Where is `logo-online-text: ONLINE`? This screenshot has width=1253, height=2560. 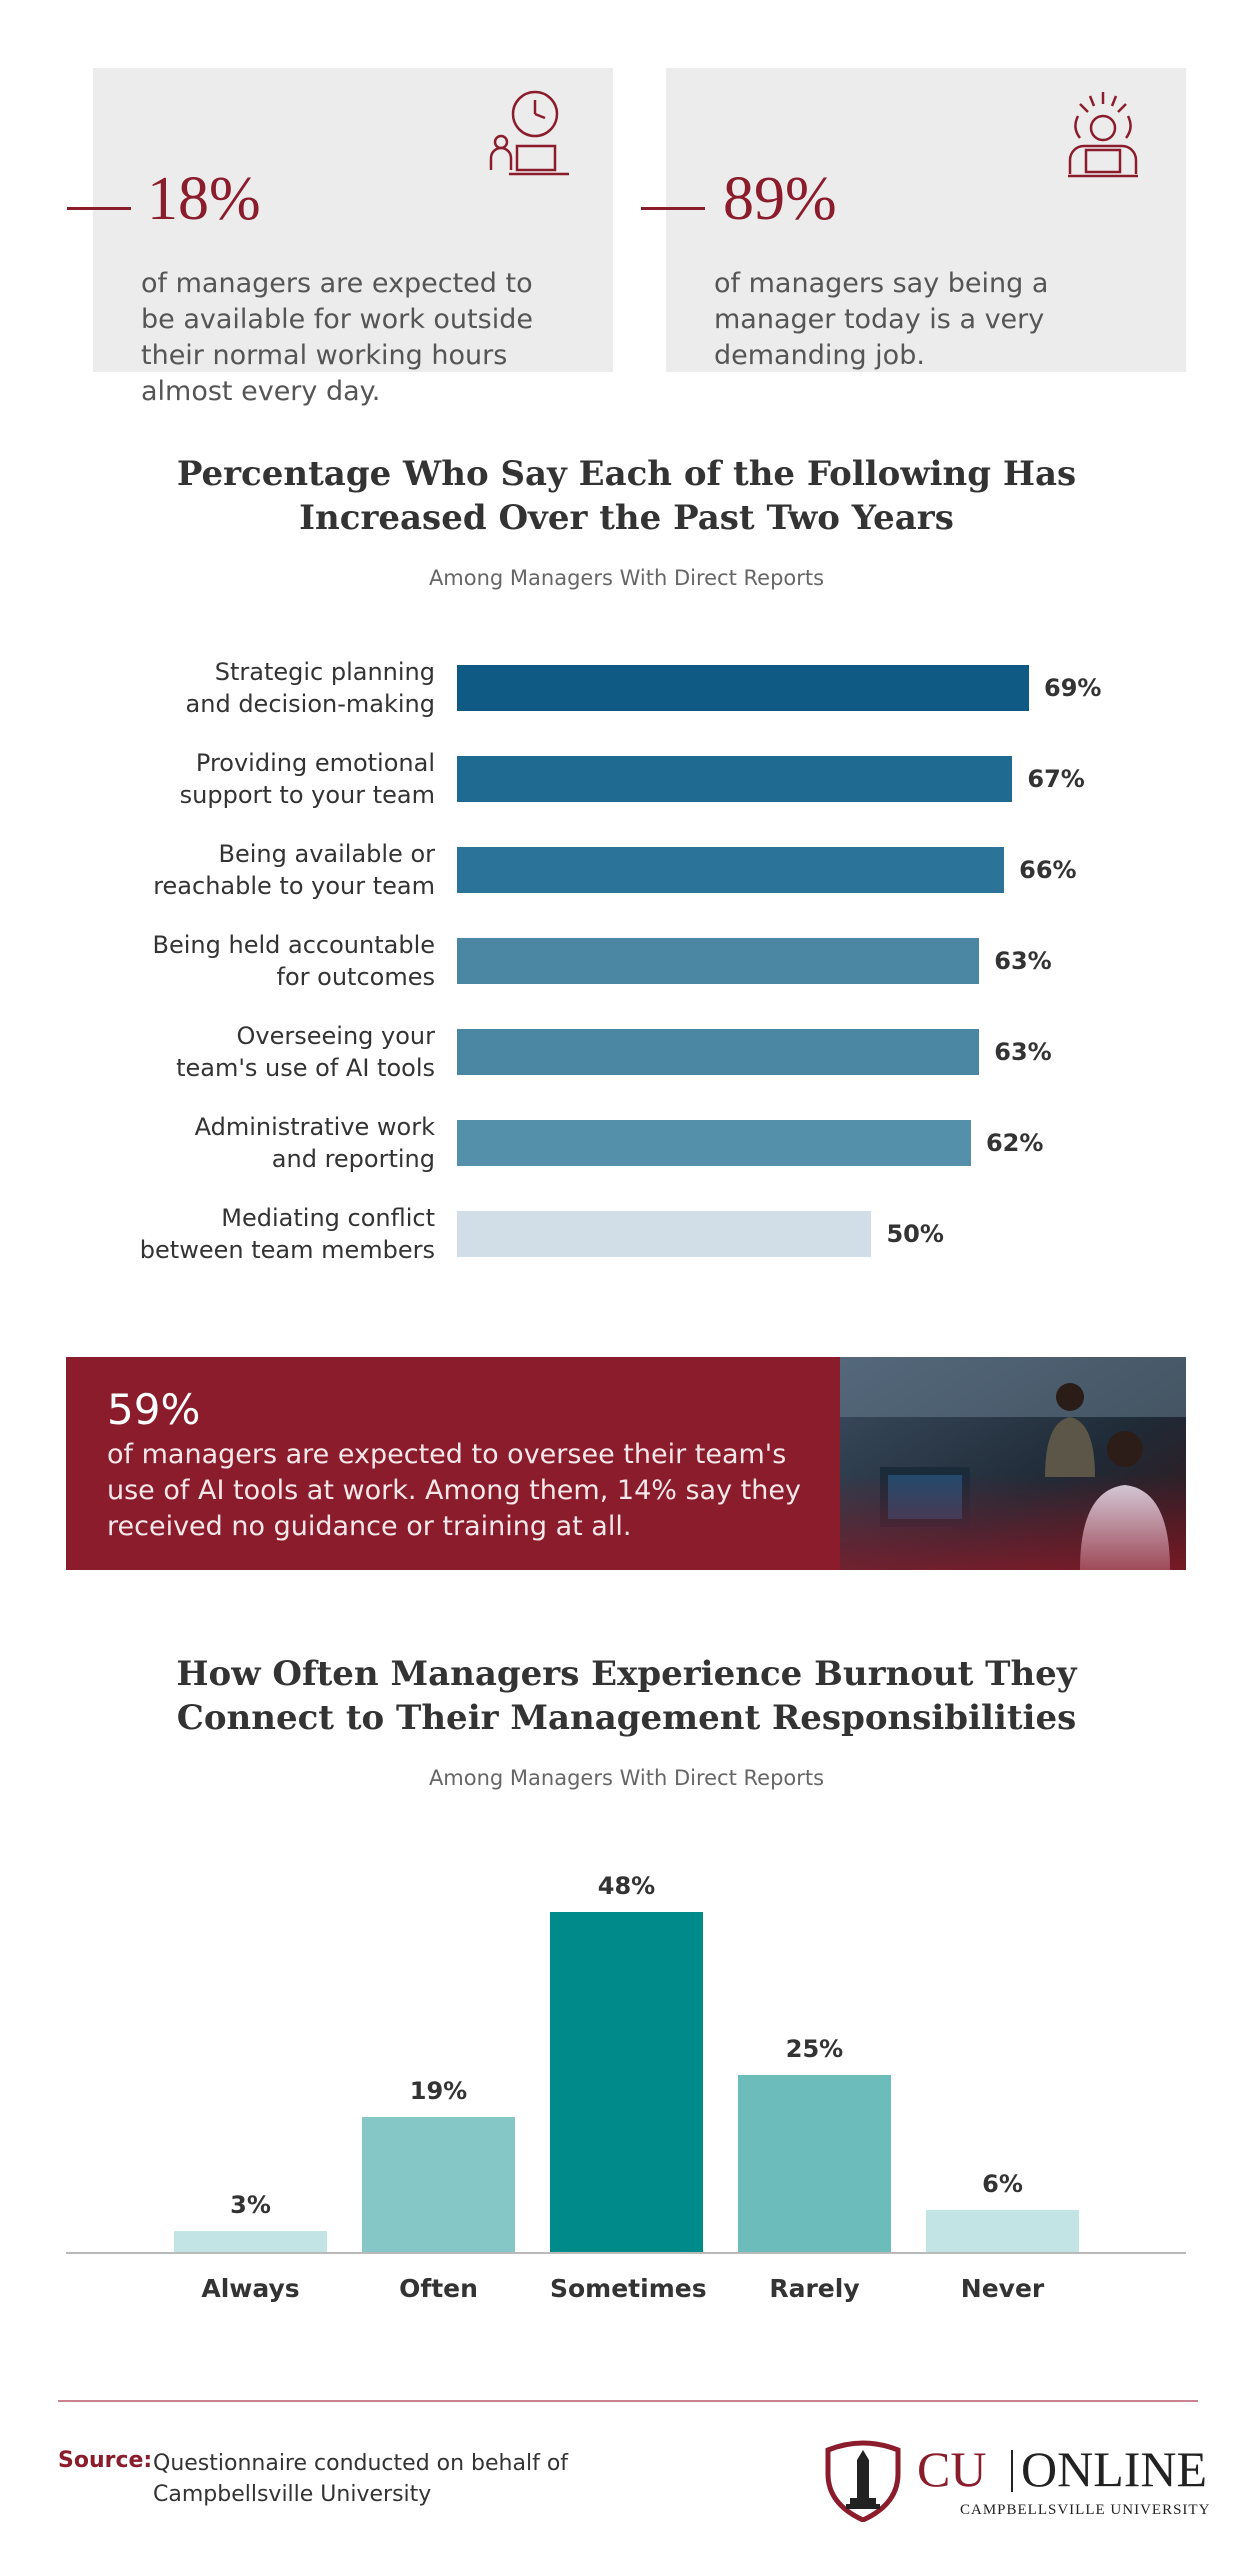 logo-online-text: ONLINE is located at coordinates (1114, 2469).